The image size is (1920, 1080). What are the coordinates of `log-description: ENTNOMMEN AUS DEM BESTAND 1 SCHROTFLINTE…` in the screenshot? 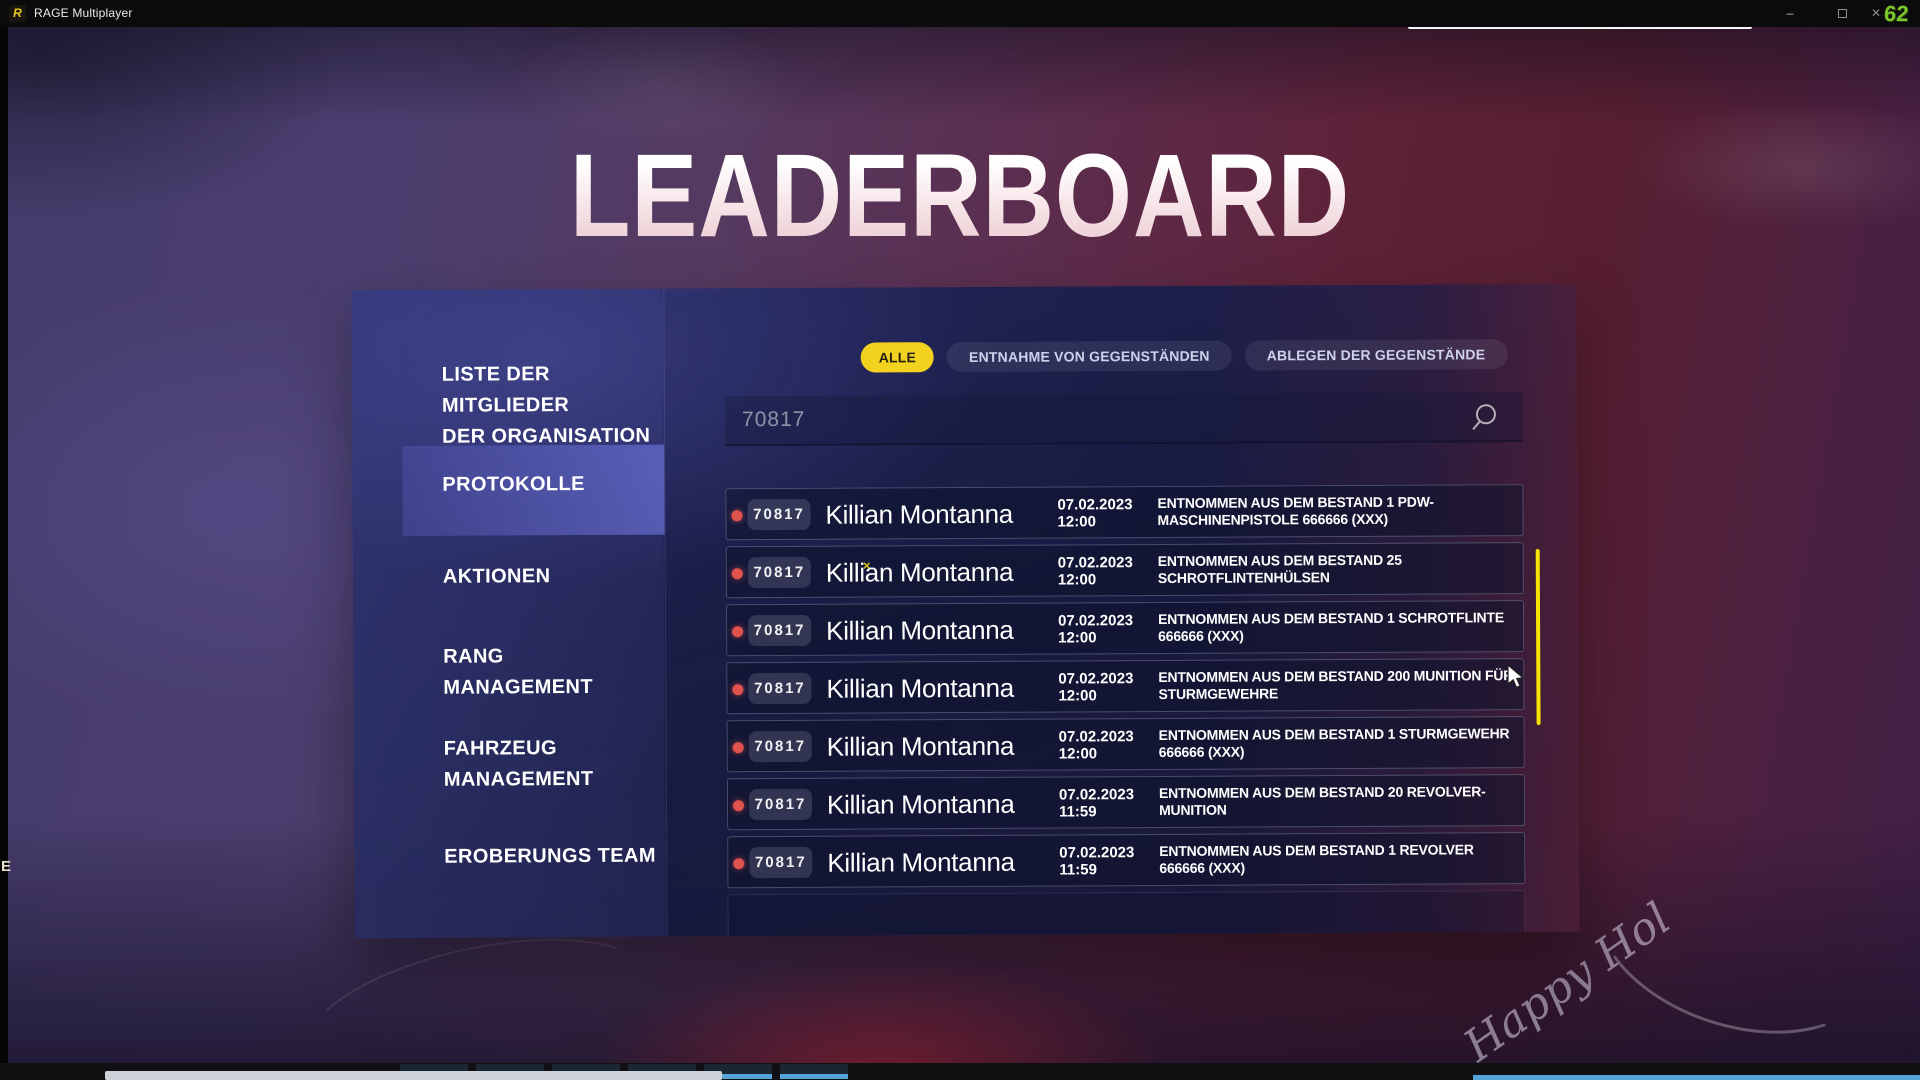 It's located at (1331, 626).